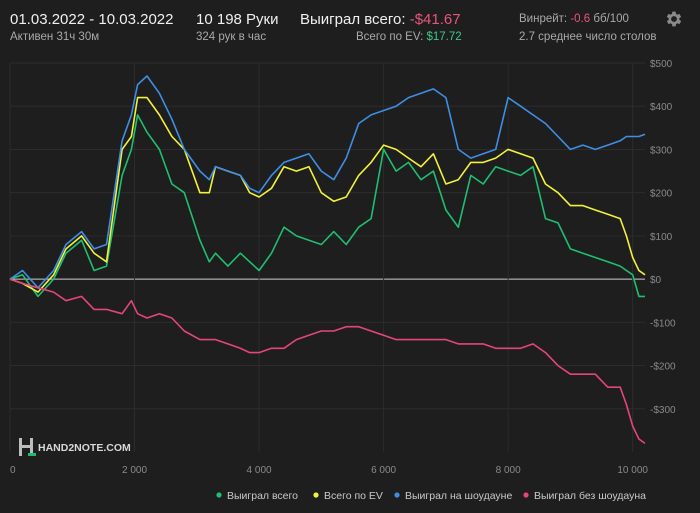  Describe the element at coordinates (663, 367) in the screenshot. I see `y-tick-label: -$200` at that location.